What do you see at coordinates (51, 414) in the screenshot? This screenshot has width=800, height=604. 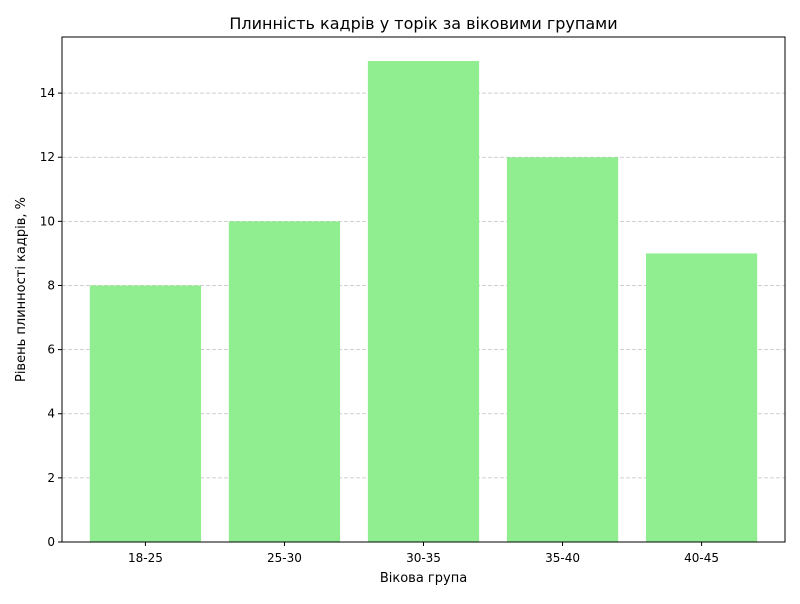 I see `y-tick-label: 4` at bounding box center [51, 414].